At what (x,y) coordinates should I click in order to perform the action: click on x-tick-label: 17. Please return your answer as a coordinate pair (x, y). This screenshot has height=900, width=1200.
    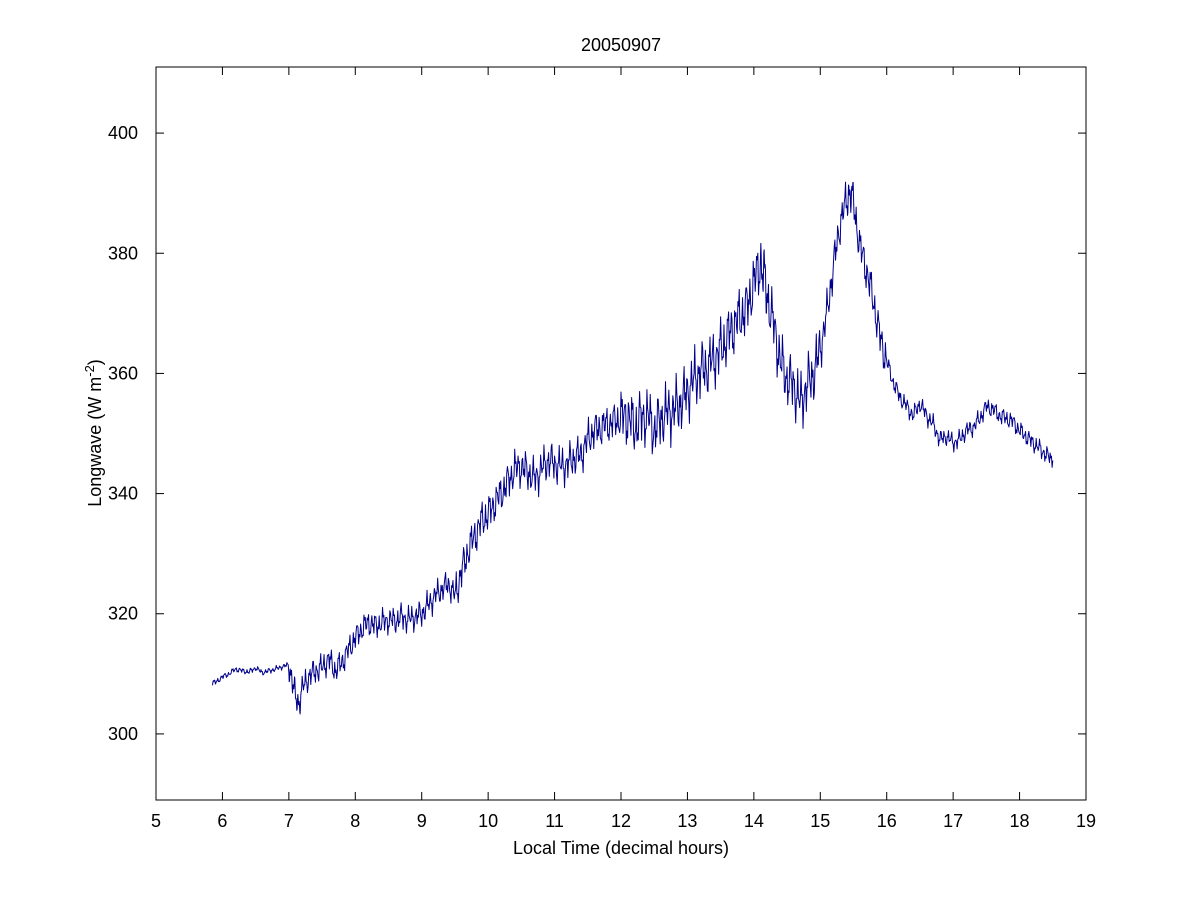
    Looking at the image, I should click on (953, 821).